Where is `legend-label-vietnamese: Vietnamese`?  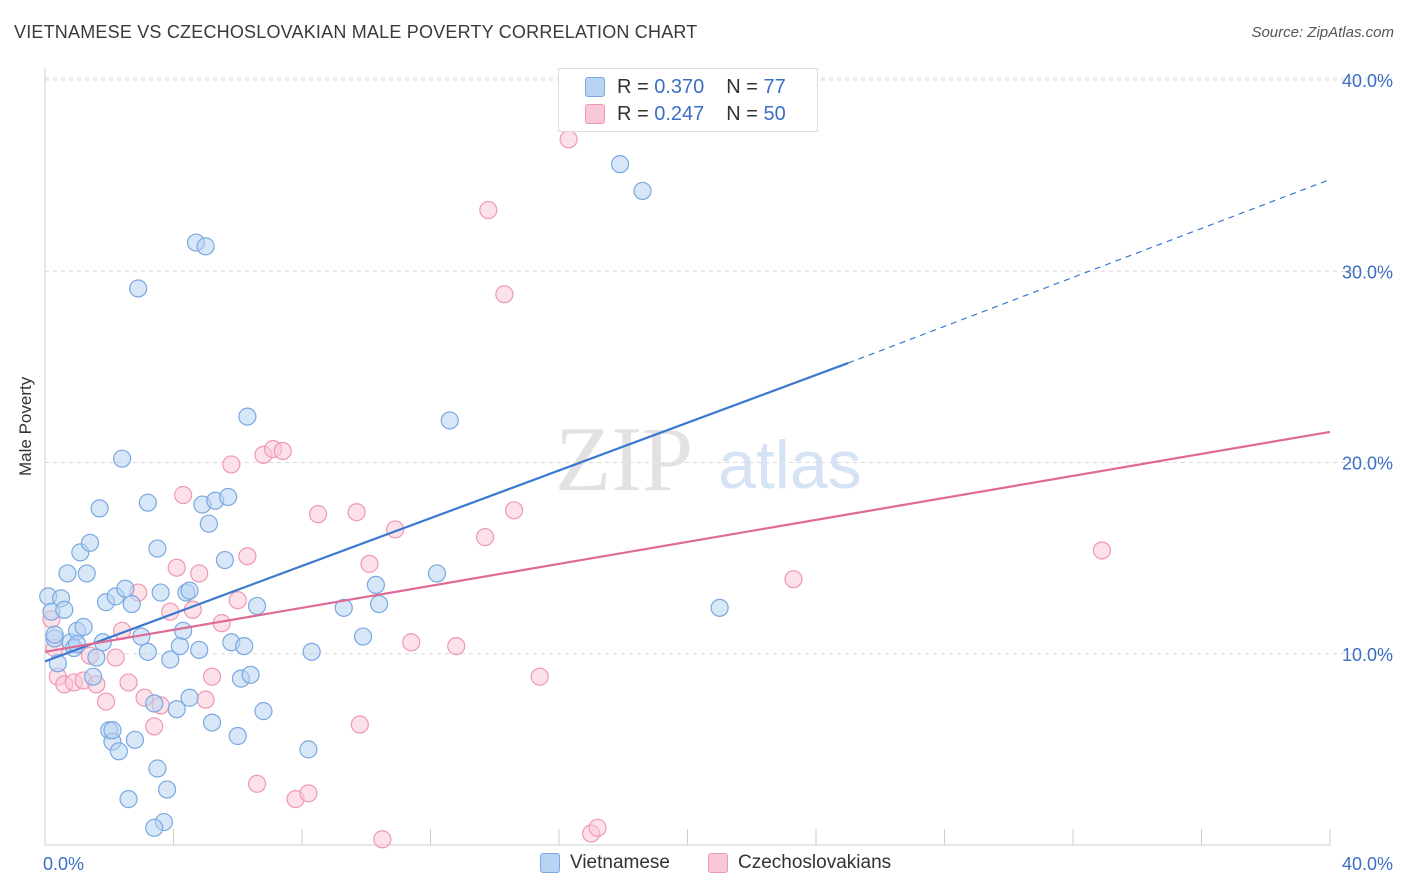
legend-label-vietnamese: Vietnamese is located at coordinates (620, 862).